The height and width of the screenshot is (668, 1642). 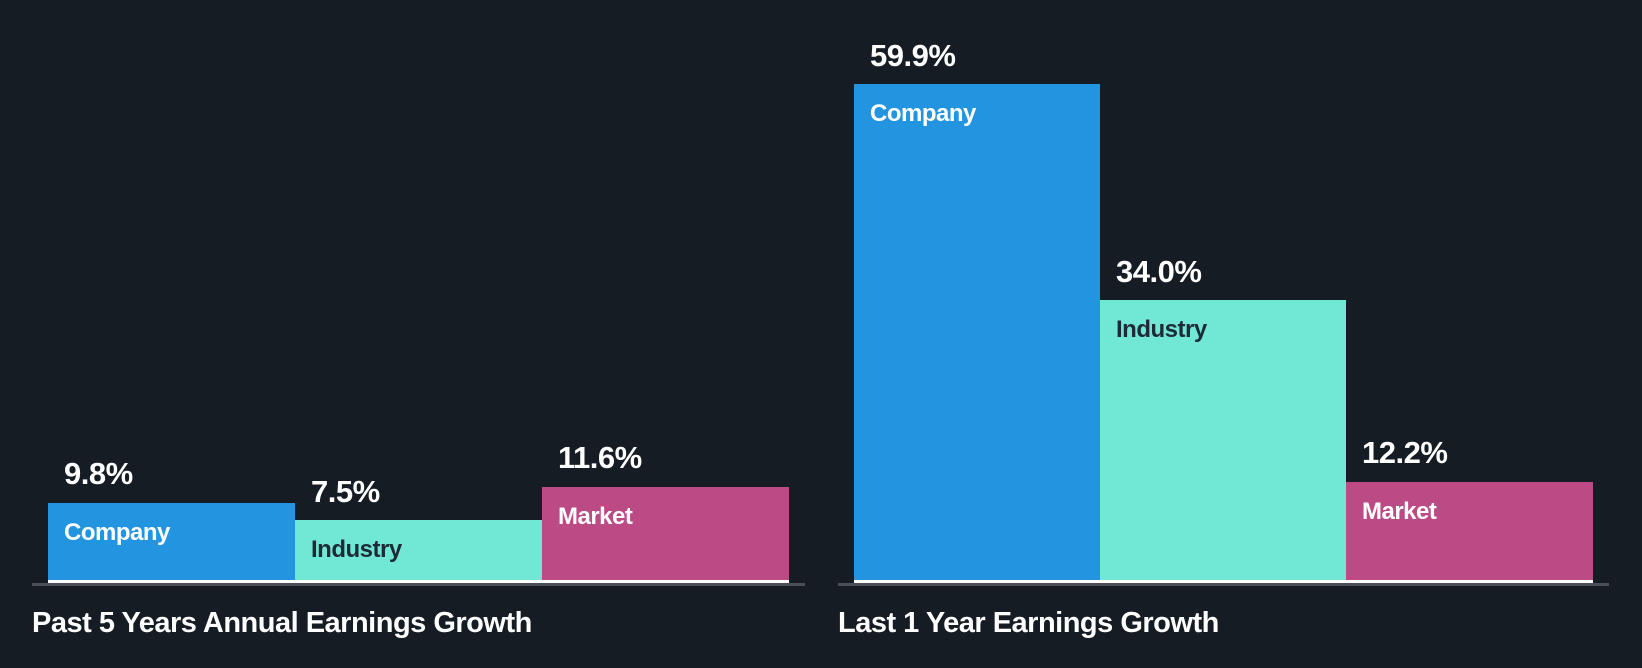 What do you see at coordinates (98, 473) in the screenshot?
I see `value-label-company: 9.8%` at bounding box center [98, 473].